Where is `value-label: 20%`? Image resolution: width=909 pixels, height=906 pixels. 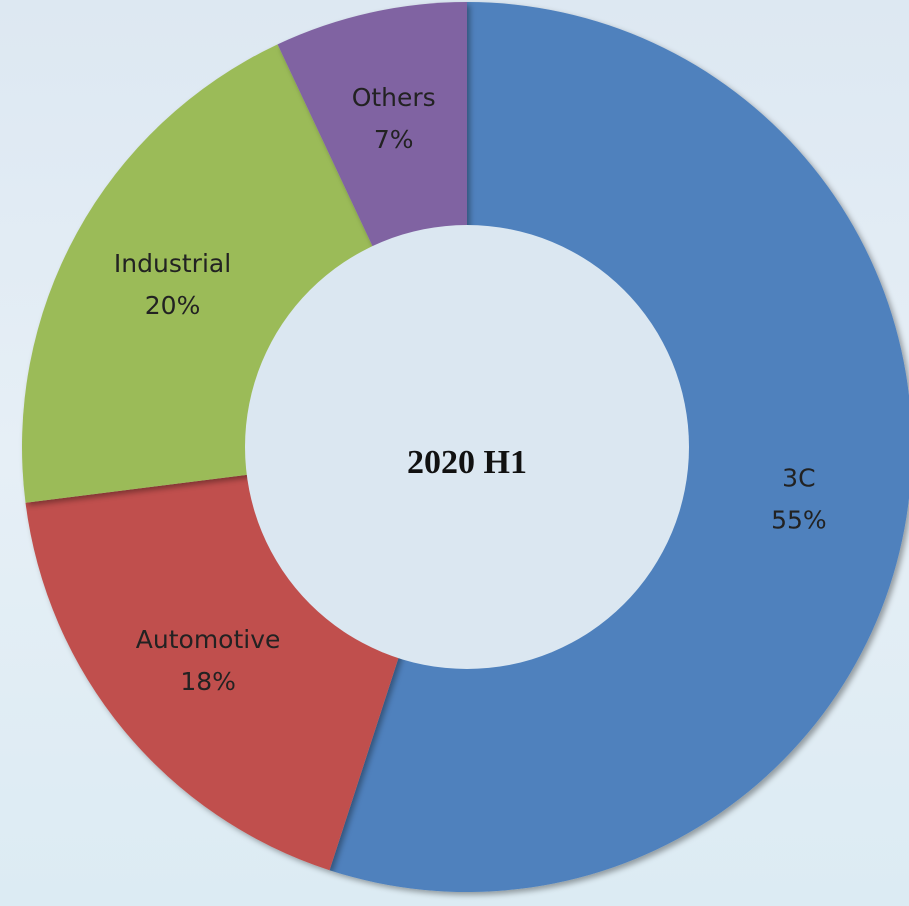 value-label: 20% is located at coordinates (173, 305).